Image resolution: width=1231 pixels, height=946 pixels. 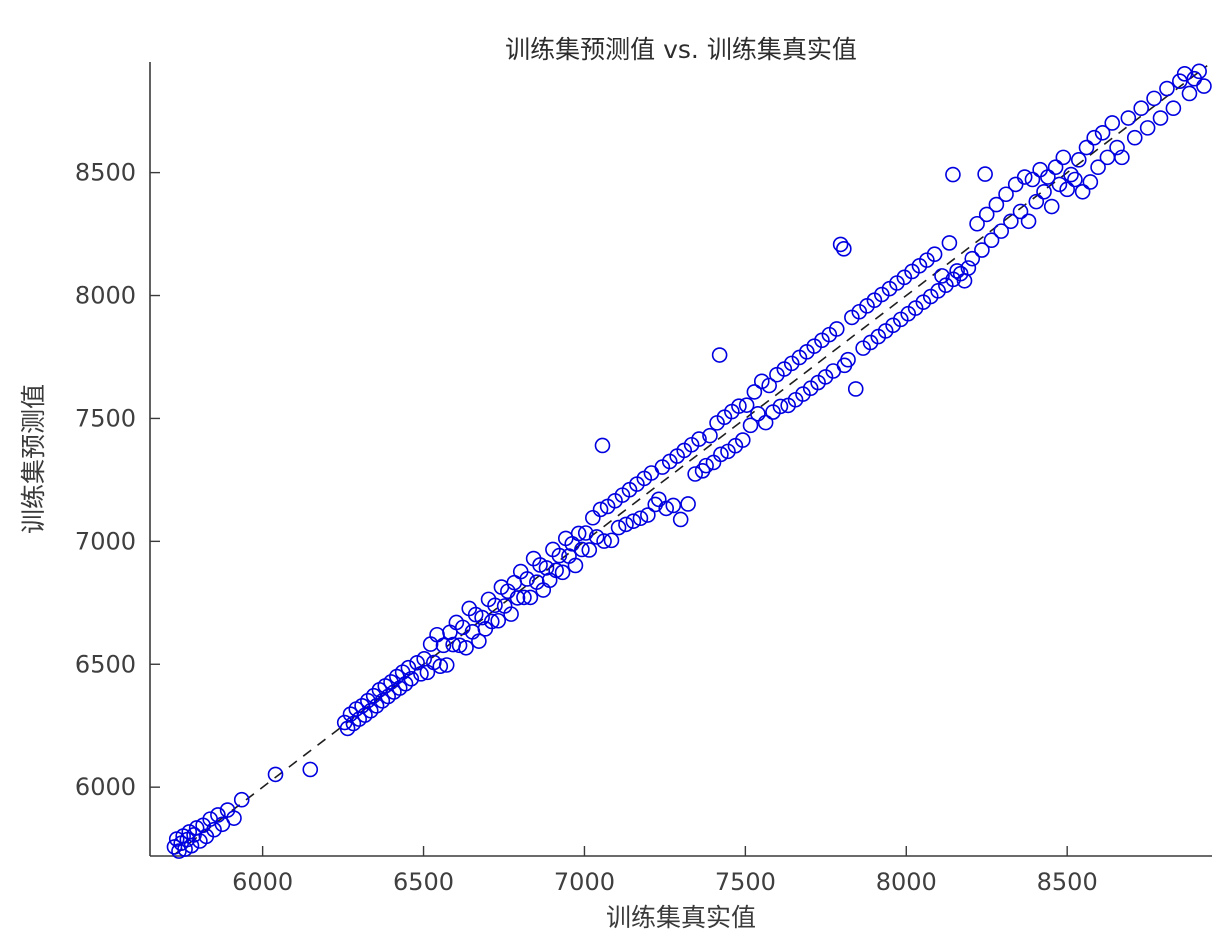 What do you see at coordinates (33, 459) in the screenshot?
I see `y-axis-label: 训练集预测值` at bounding box center [33, 459].